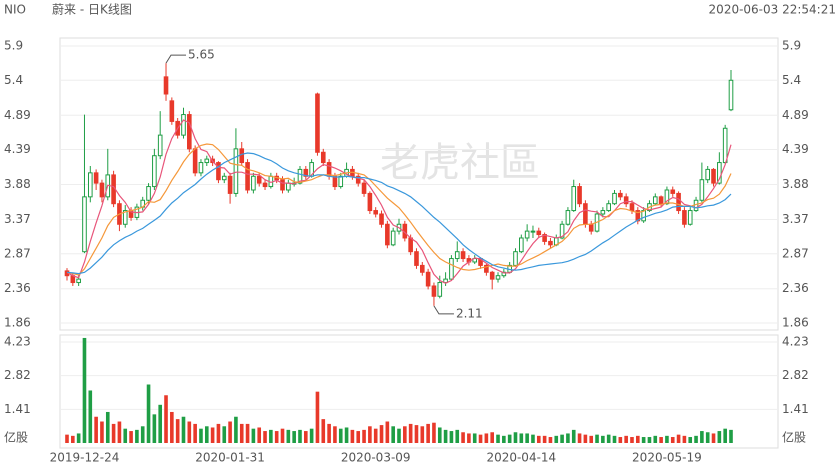 The height and width of the screenshot is (470, 840). I want to click on min-annotation: 2.11, so click(469, 313).